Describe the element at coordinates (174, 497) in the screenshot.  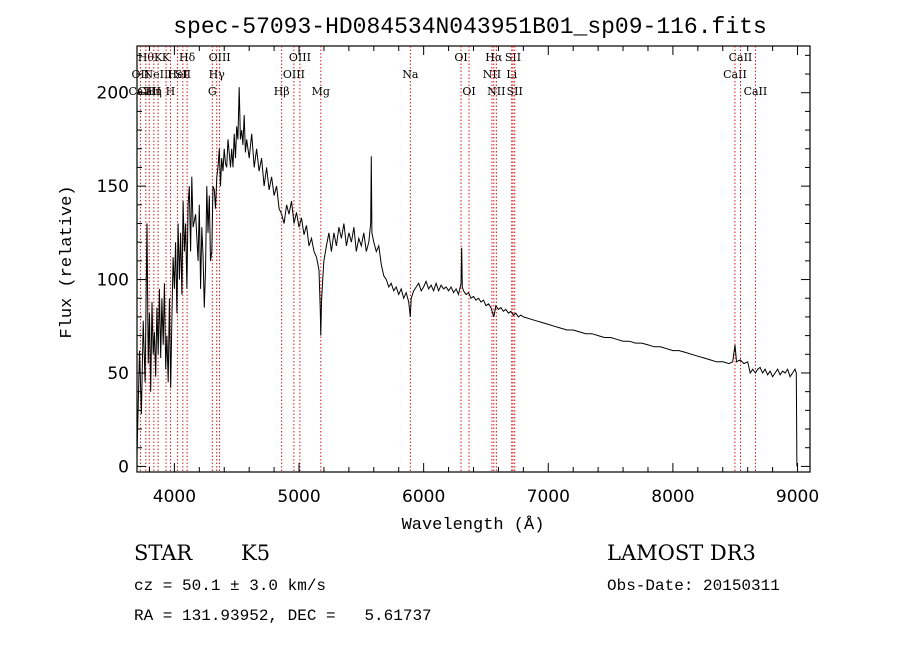
I see `x-tick-label: 4000` at that location.